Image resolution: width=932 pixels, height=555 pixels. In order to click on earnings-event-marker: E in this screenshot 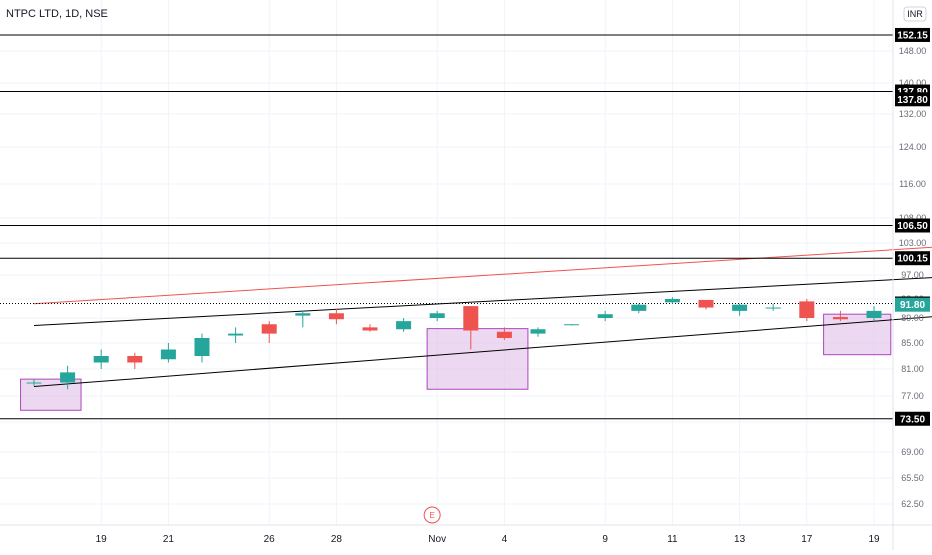, I will do `click(432, 515)`.